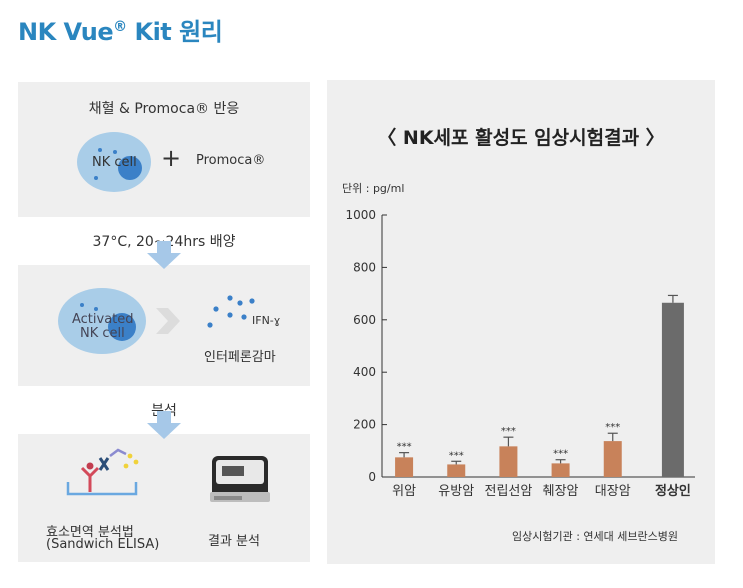 Image resolution: width=743 pixels, height=588 pixels. What do you see at coordinates (364, 372) in the screenshot?
I see `y-tick-label: 400` at bounding box center [364, 372].